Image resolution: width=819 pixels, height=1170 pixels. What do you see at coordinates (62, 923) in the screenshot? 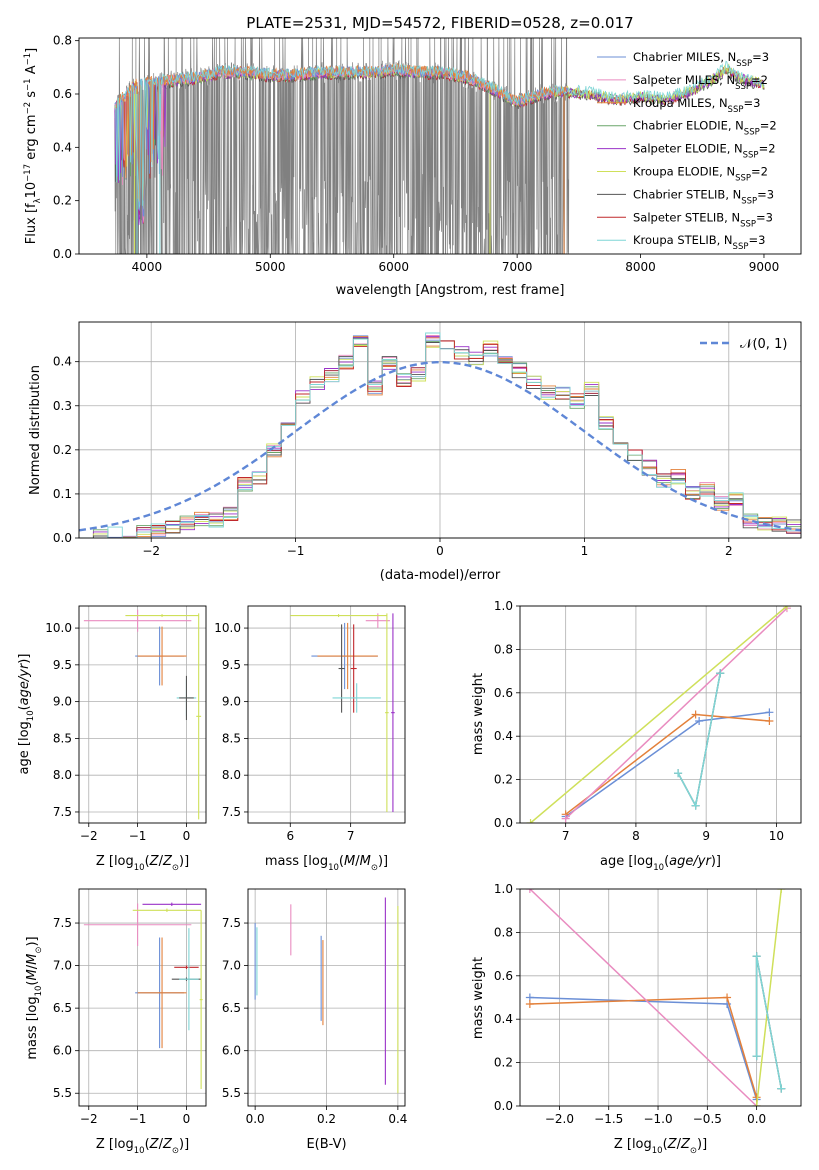
I see `y-tick-label: 7.5` at bounding box center [62, 923].